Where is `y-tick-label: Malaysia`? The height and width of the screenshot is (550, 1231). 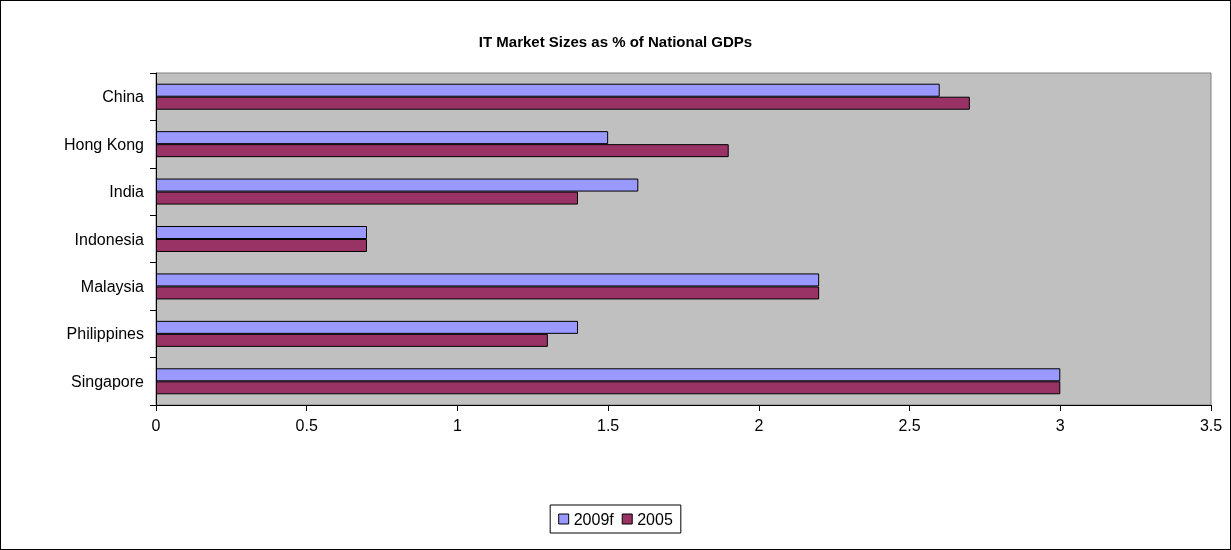 y-tick-label: Malaysia is located at coordinates (112, 286).